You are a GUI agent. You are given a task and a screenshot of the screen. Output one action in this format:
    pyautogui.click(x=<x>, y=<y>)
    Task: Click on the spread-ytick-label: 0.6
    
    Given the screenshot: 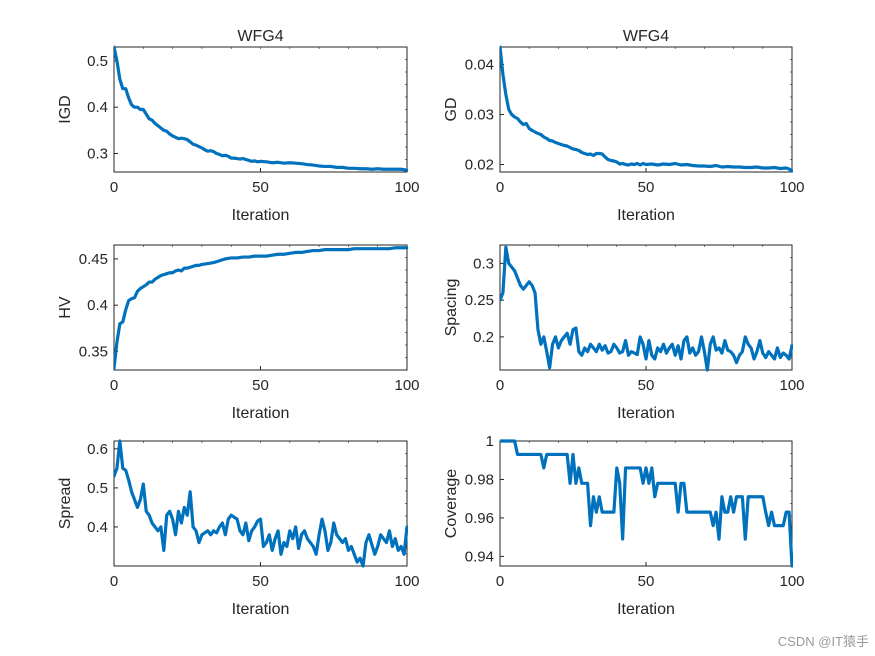 What is the action you would take?
    pyautogui.click(x=97, y=449)
    